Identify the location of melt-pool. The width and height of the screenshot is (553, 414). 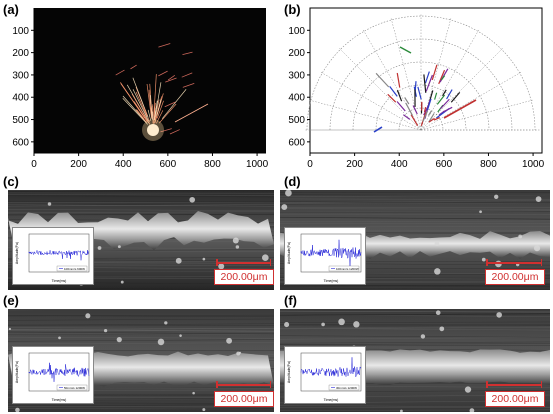
(153, 130).